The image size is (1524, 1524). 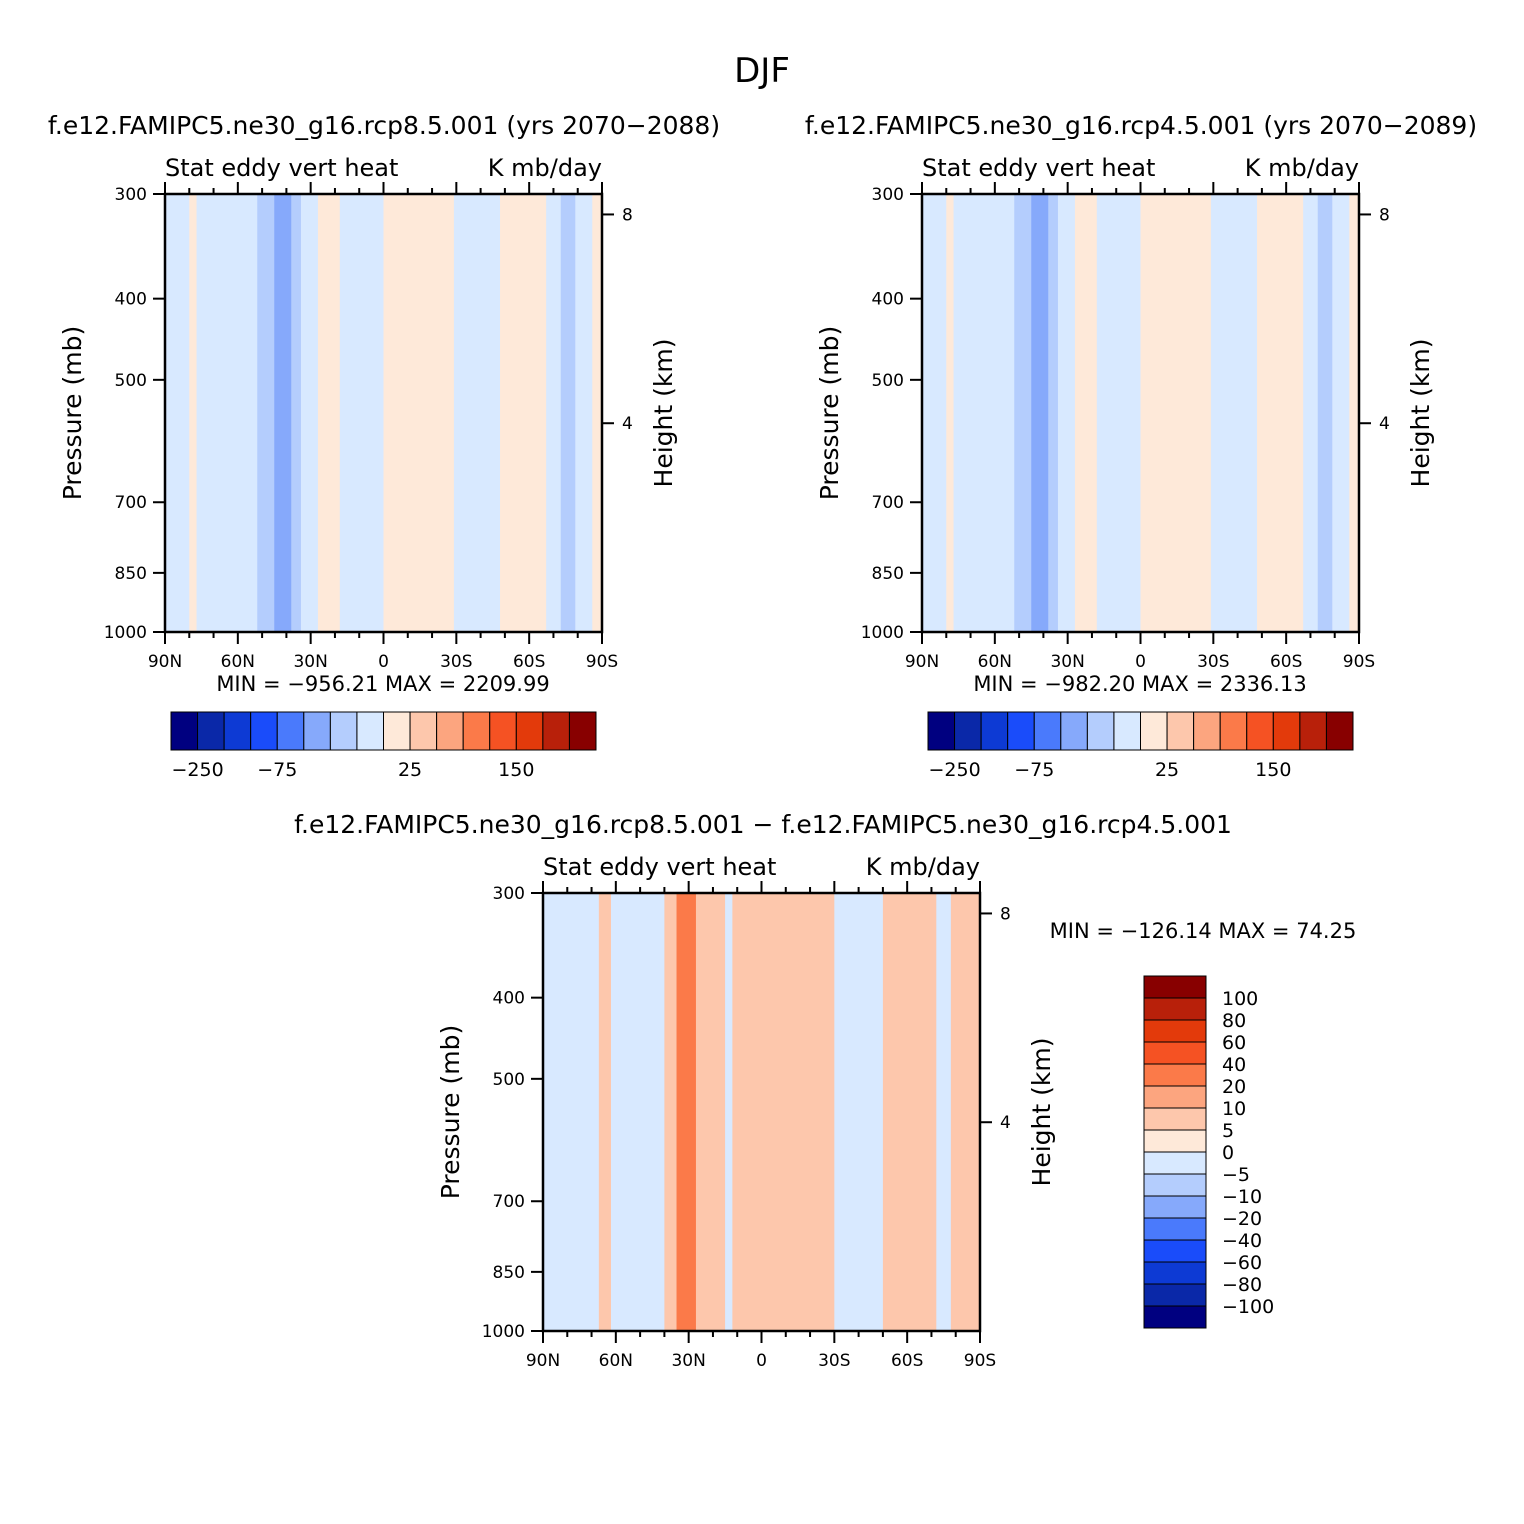 I want to click on panel-3-y-tick-label: 1000, so click(x=503, y=1332).